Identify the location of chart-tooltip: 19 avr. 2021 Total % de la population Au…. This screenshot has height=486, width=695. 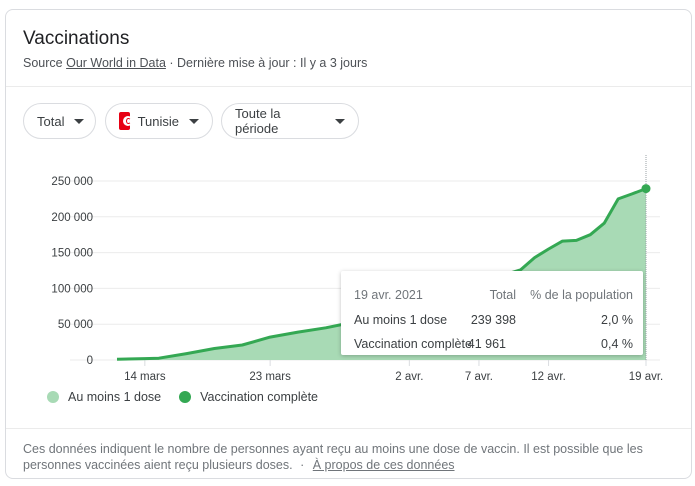
(492, 313).